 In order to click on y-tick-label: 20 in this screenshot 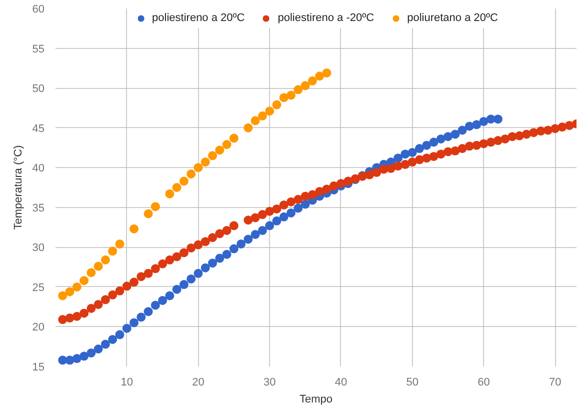, I will do `click(38, 328)`.